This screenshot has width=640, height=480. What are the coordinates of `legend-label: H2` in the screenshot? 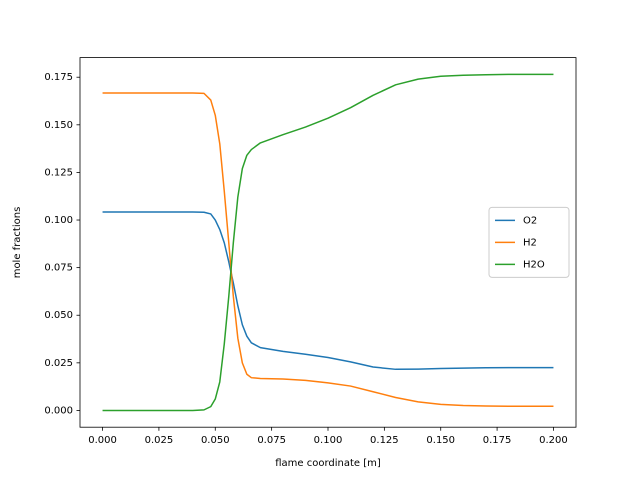 It's located at (530, 242).